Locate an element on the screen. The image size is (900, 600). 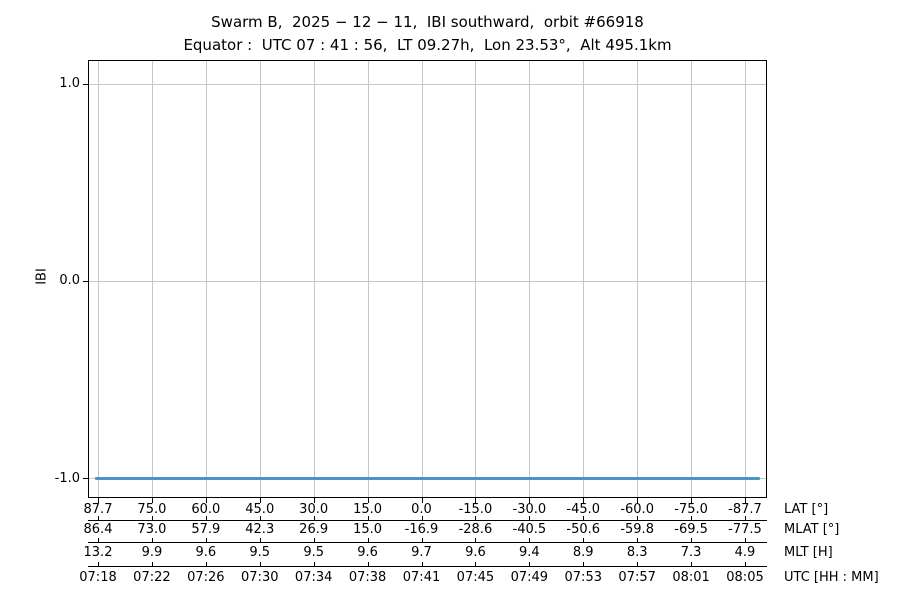
x-tick-label: 07:26 is located at coordinates (206, 577).